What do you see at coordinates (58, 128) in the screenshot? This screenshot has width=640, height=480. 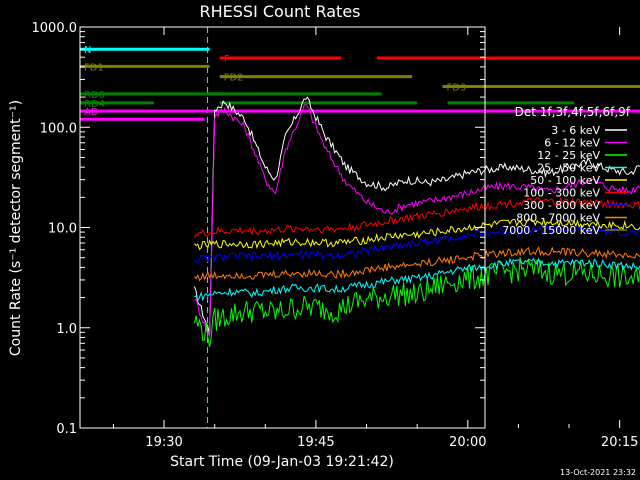 I see `y-tick-label-3: 100.0` at bounding box center [58, 128].